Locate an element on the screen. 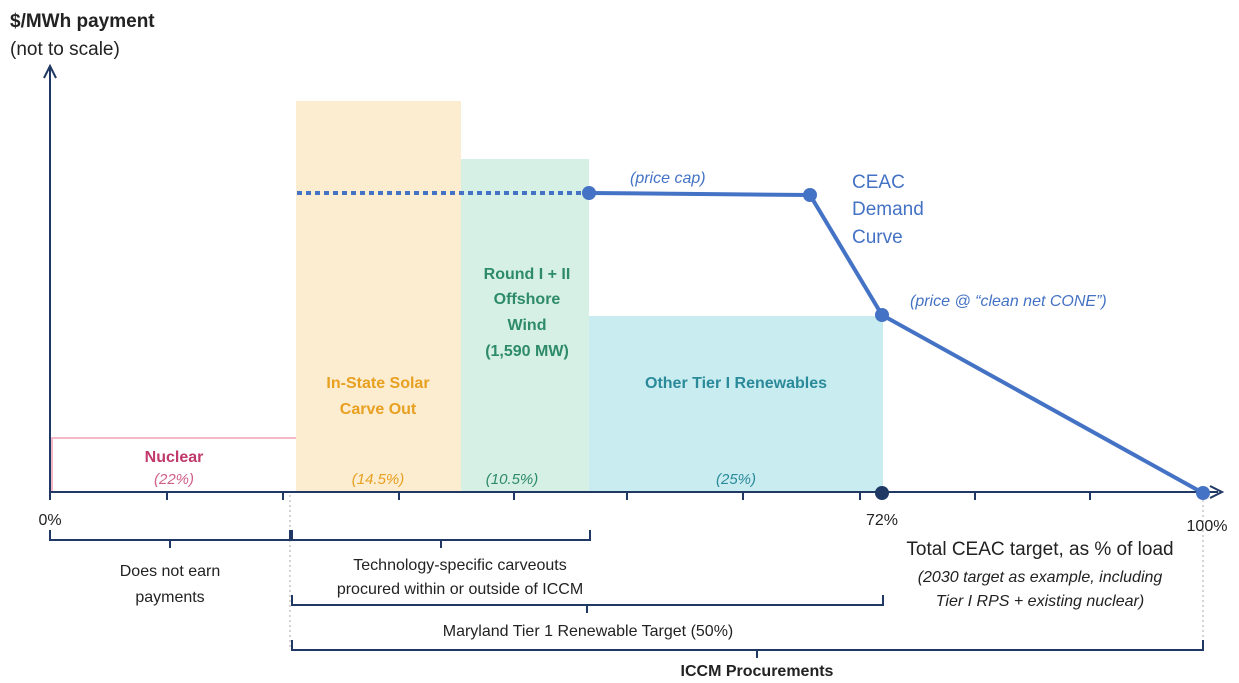 This screenshot has height=683, width=1239. block-label: Offshore is located at coordinates (527, 299).